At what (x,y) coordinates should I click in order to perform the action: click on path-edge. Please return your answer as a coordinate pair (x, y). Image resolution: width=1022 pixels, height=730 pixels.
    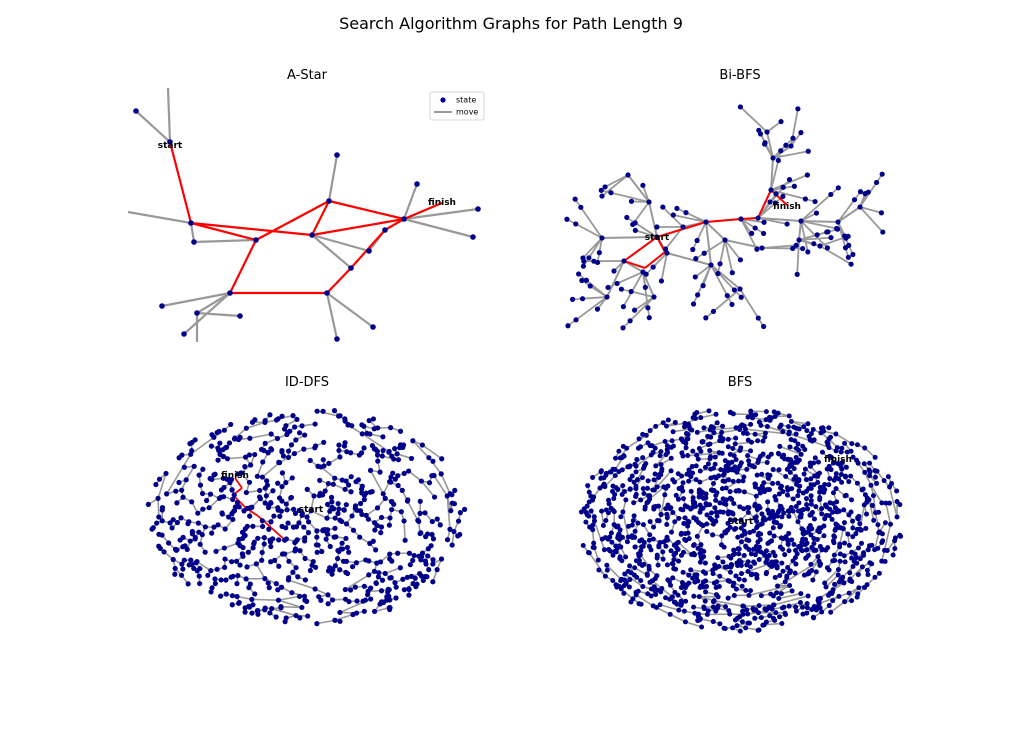
    Looking at the image, I should click on (238, 483).